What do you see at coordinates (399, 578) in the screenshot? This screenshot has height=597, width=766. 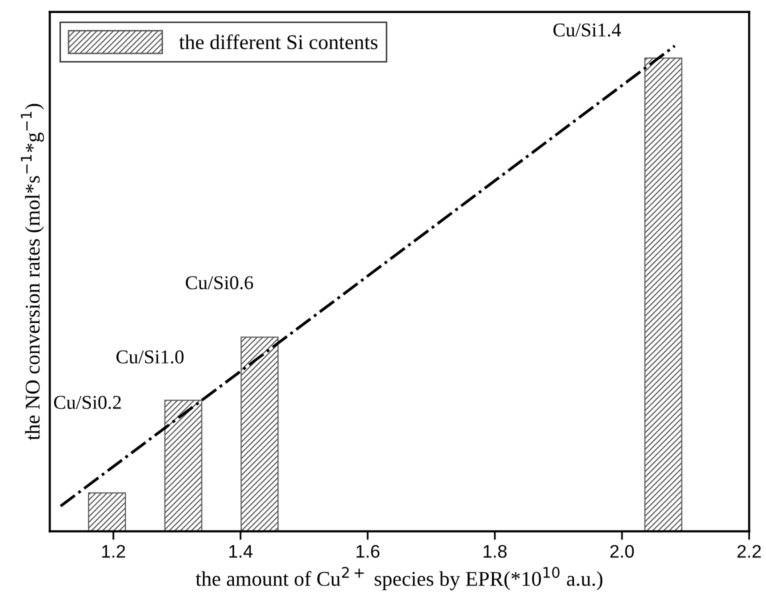 I see `x-axis-title: the amount of Cu$^{2+}$ species by EPR(*10$^{10}$ a.u.)` at bounding box center [399, 578].